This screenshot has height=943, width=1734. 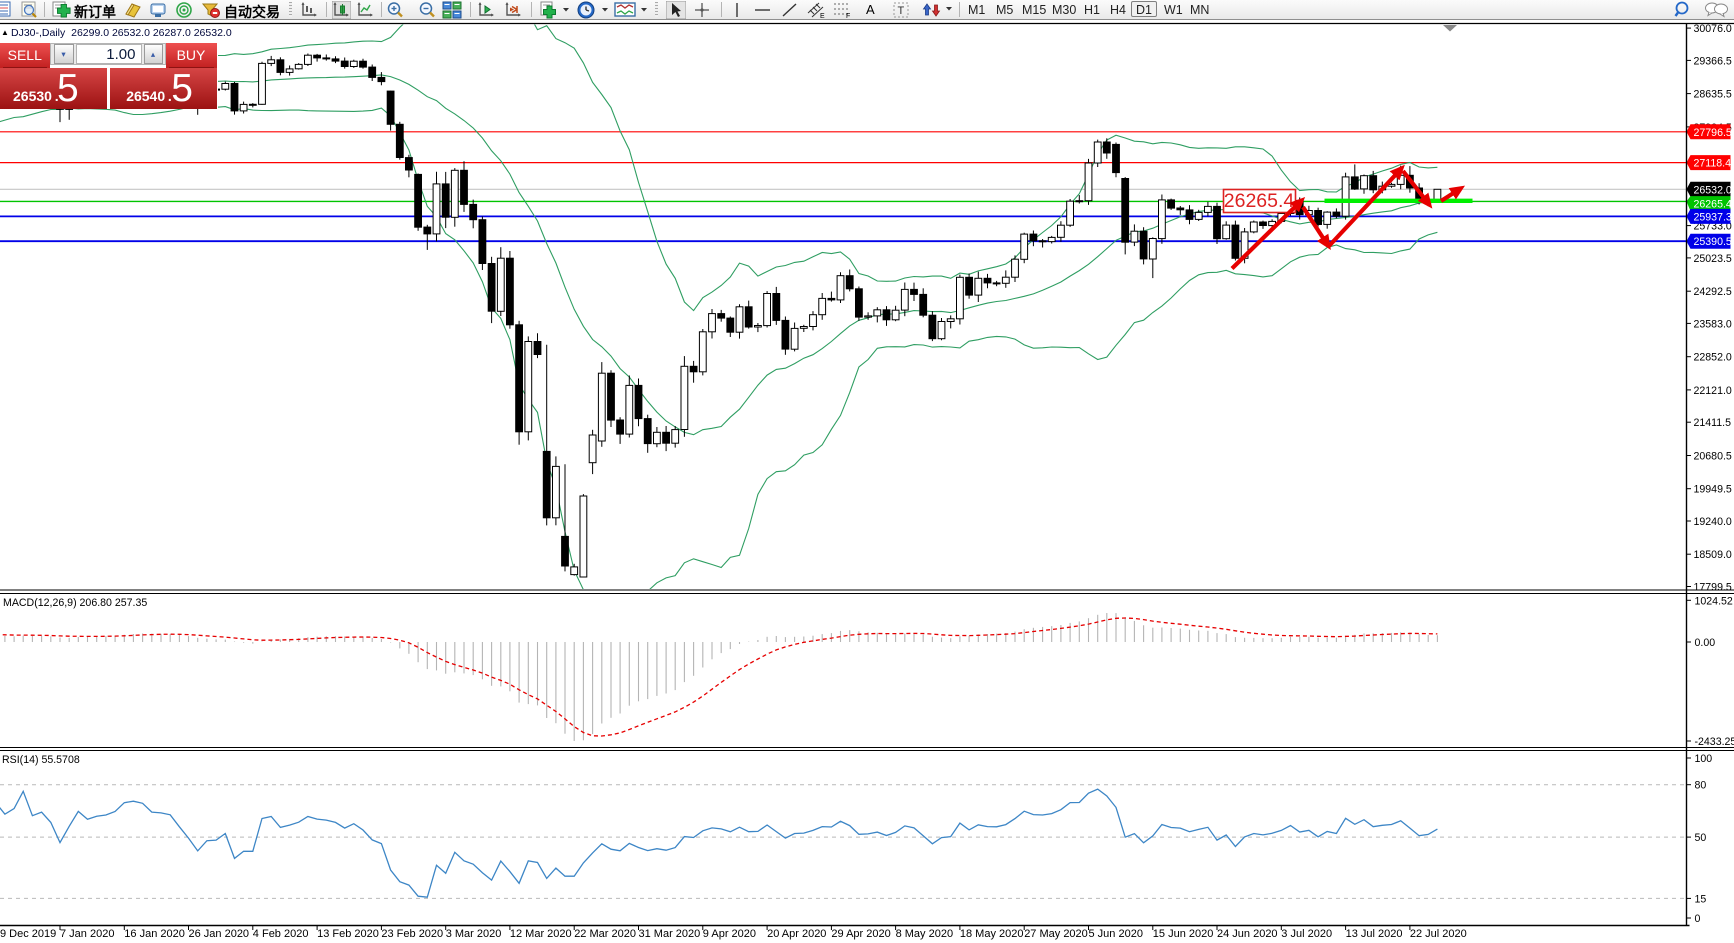 What do you see at coordinates (28, 934) in the screenshot?
I see `svg-text: 9 Dec 2019` at bounding box center [28, 934].